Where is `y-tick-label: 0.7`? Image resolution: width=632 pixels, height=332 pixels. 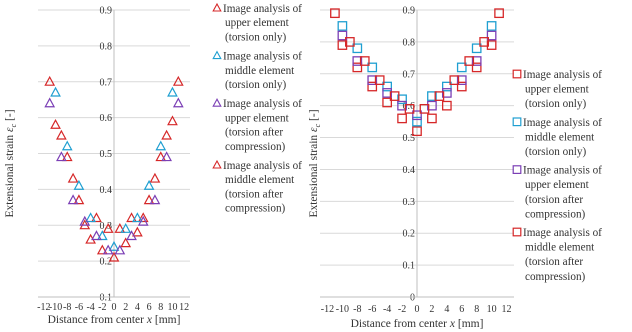
y-tick-label: 0.7 is located at coordinates (409, 74).